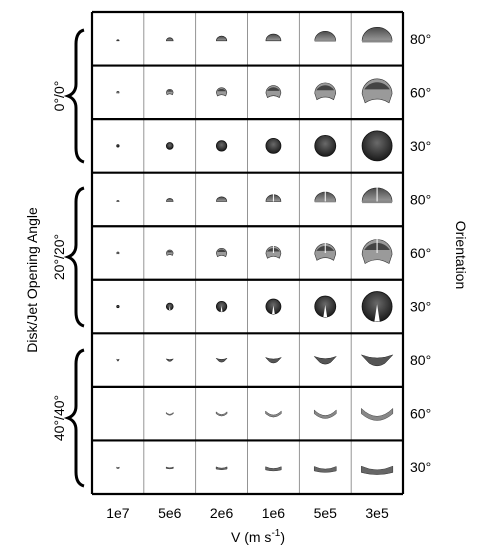  What do you see at coordinates (377, 513) in the screenshot?
I see `velocity-label: 3e5` at bounding box center [377, 513].